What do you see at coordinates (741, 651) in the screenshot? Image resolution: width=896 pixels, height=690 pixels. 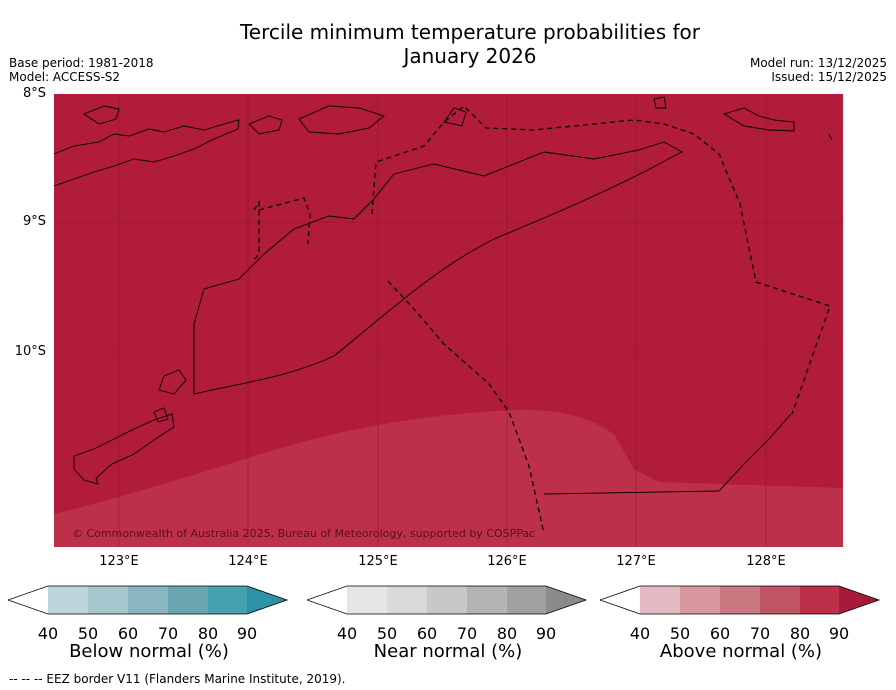 I see `legend-above-normal-title: Above normal (%)` at bounding box center [741, 651].